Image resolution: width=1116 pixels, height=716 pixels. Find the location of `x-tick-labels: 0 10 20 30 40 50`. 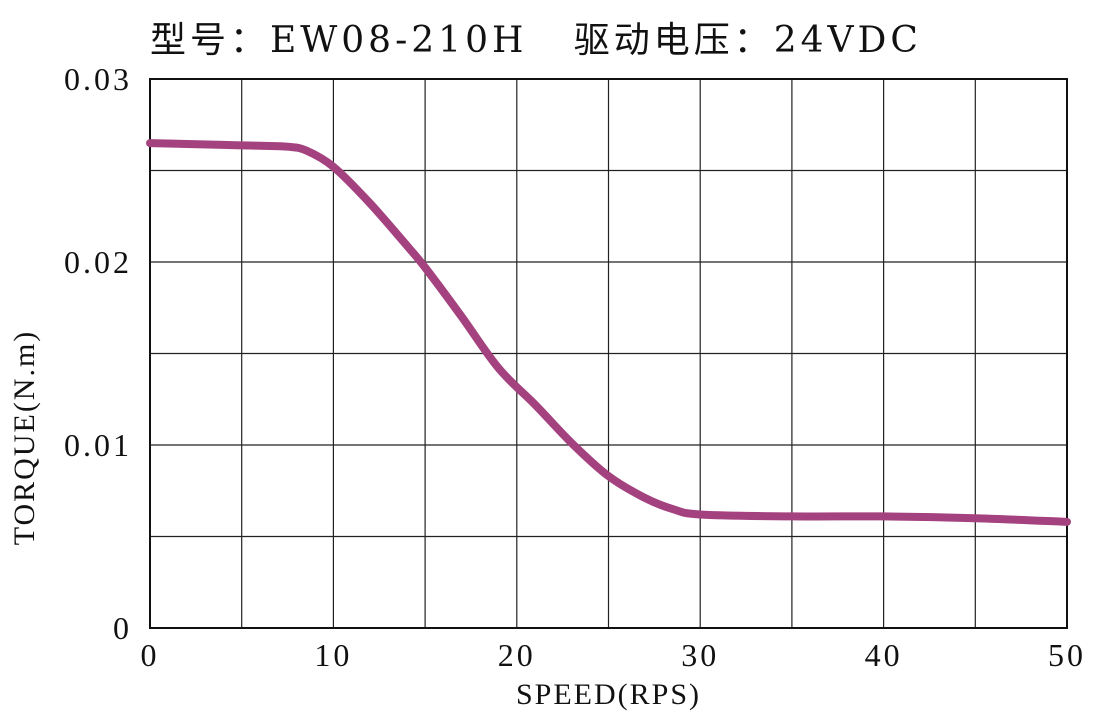

x-tick-labels: 0 10 20 30 40 50 is located at coordinates (613, 655).